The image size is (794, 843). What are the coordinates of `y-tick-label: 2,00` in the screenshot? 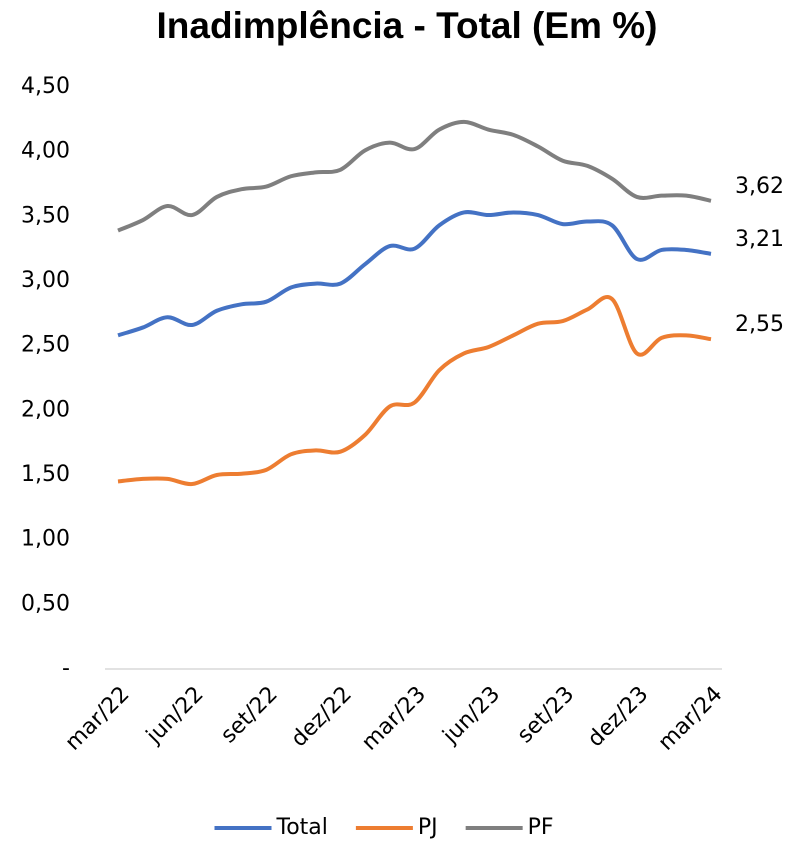 It's located at (45, 409).